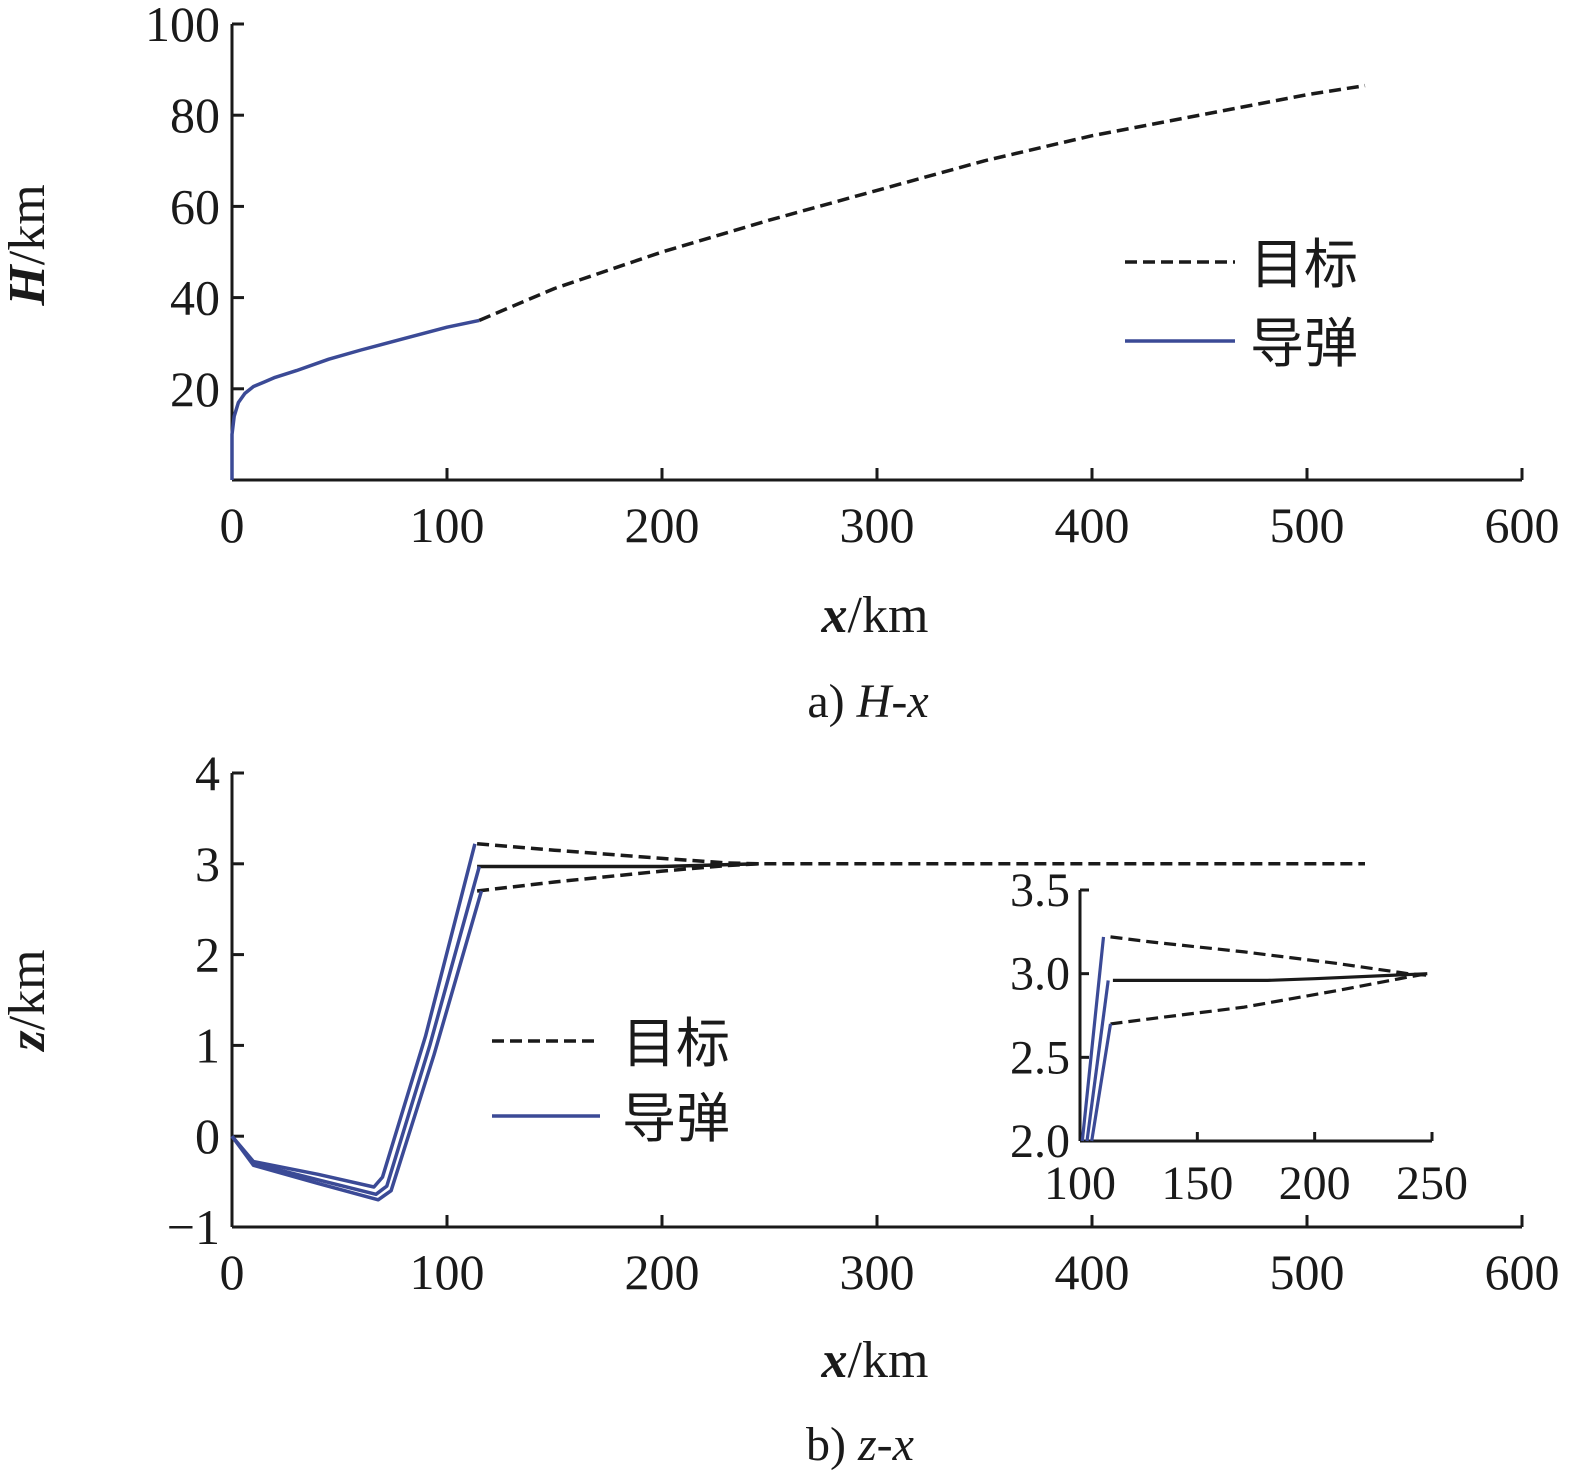 This screenshot has width=1580, height=1484. Describe the element at coordinates (1040, 1141) in the screenshot. I see `y-tick-label: 2.0` at that location.